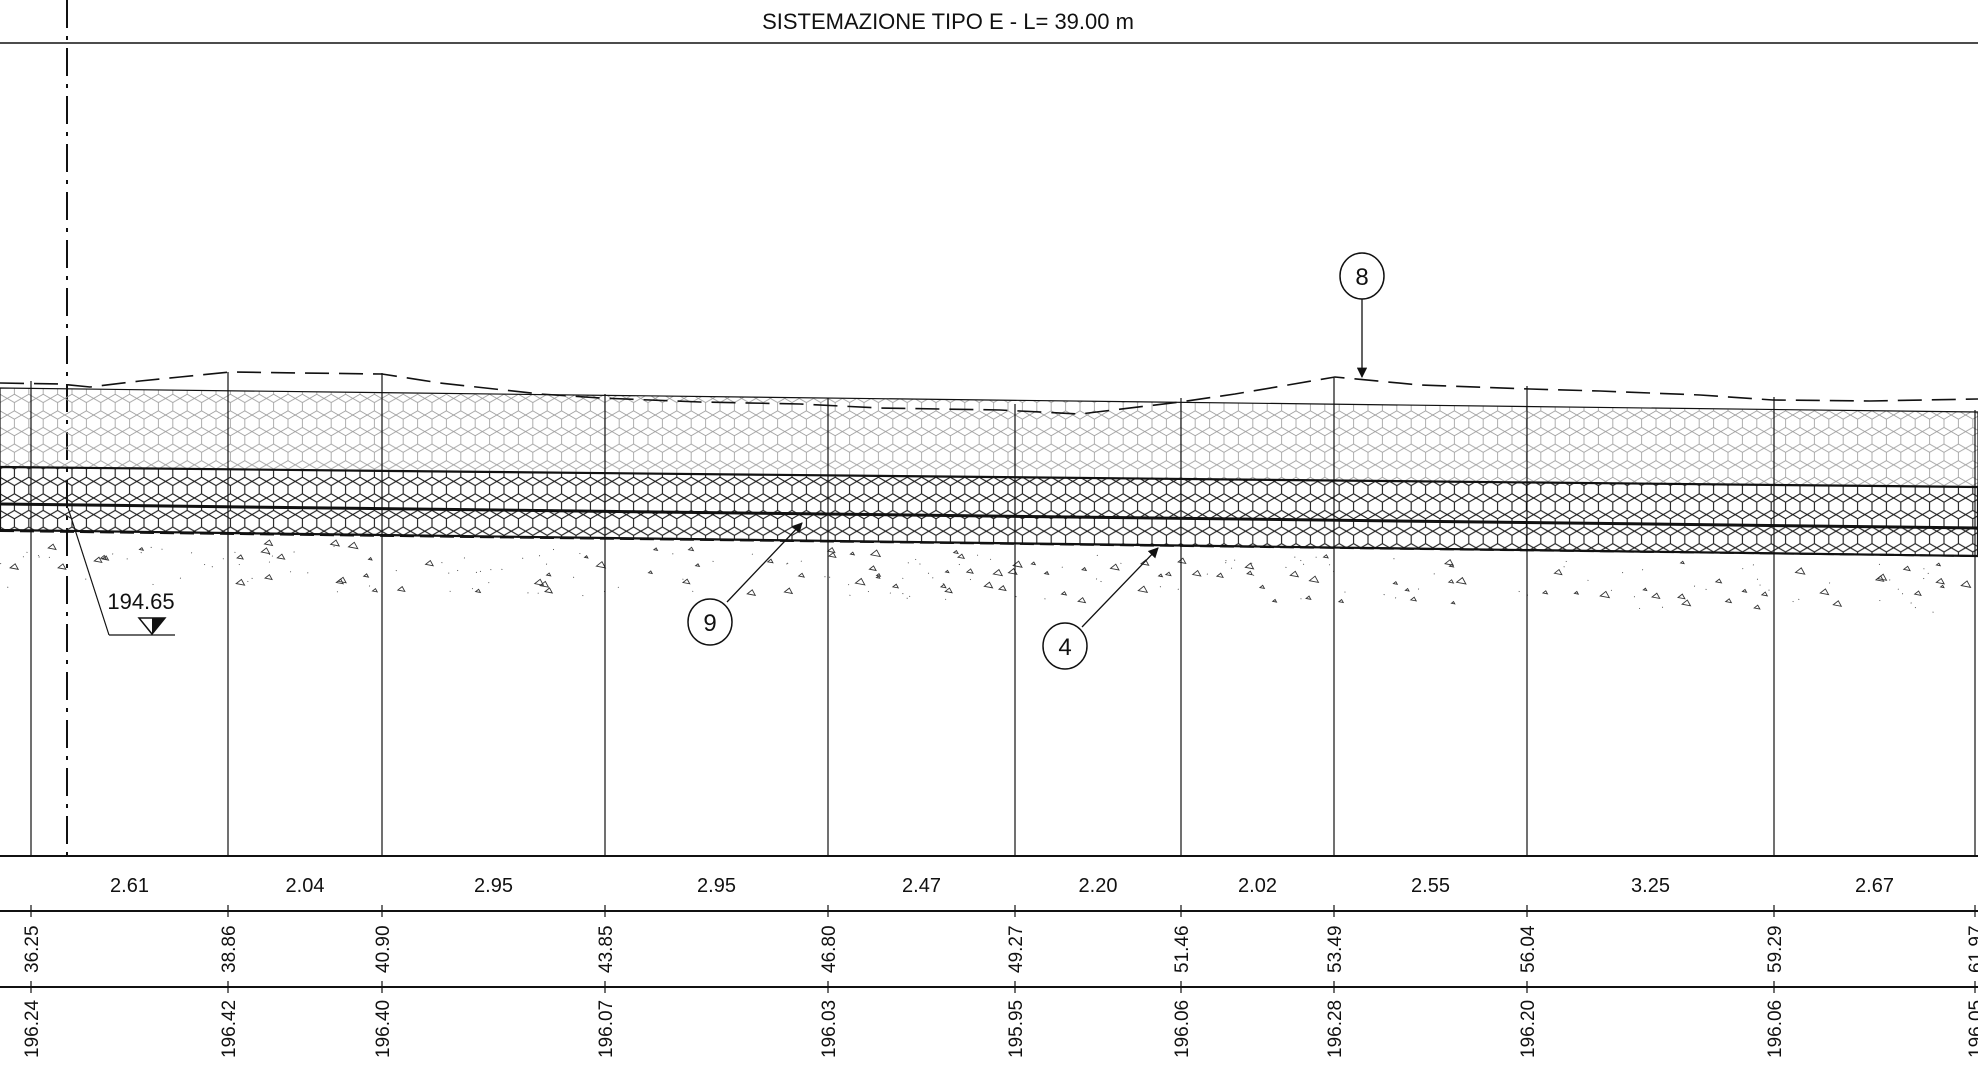 Image resolution: width=1978 pixels, height=1070 pixels. Describe the element at coordinates (1100, 608) in the screenshot. I see `callout-4: 4` at that location.